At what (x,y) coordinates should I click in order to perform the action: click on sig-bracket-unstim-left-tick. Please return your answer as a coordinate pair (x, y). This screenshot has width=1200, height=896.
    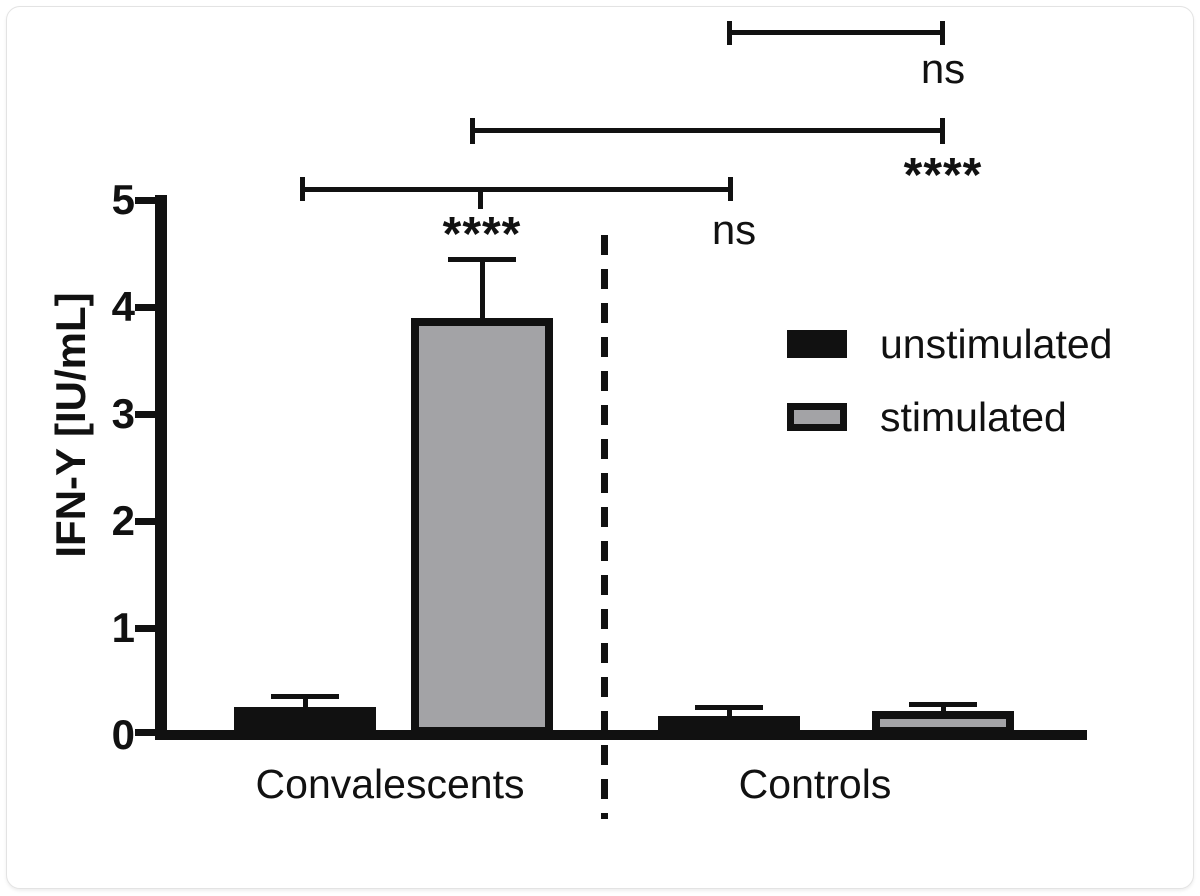
    Looking at the image, I should click on (302, 189).